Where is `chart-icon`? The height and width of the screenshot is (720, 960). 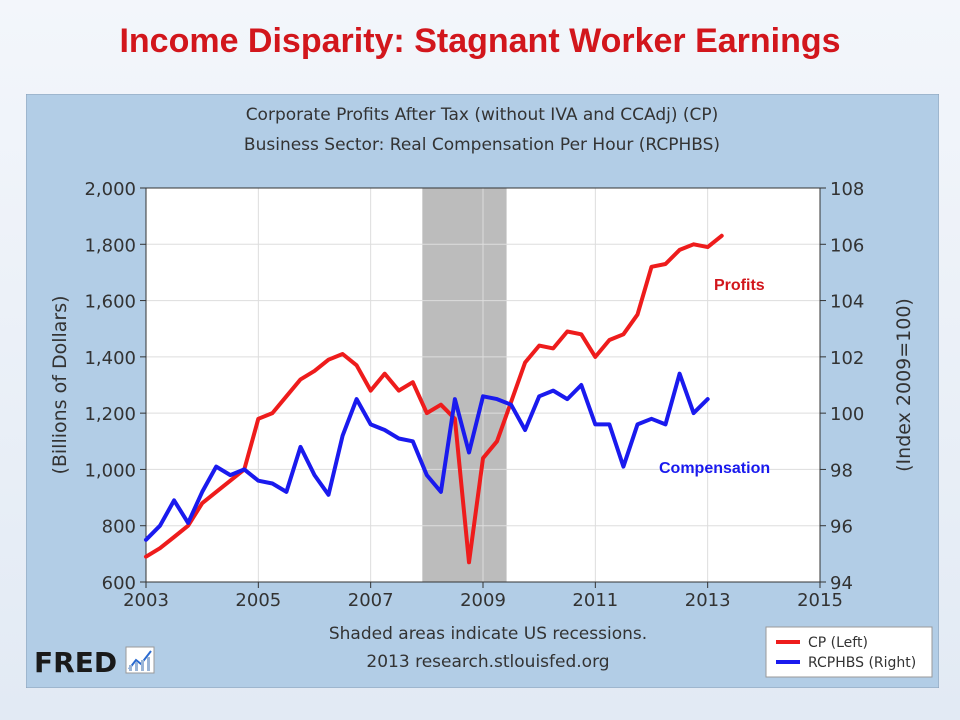 chart-icon is located at coordinates (140, 660).